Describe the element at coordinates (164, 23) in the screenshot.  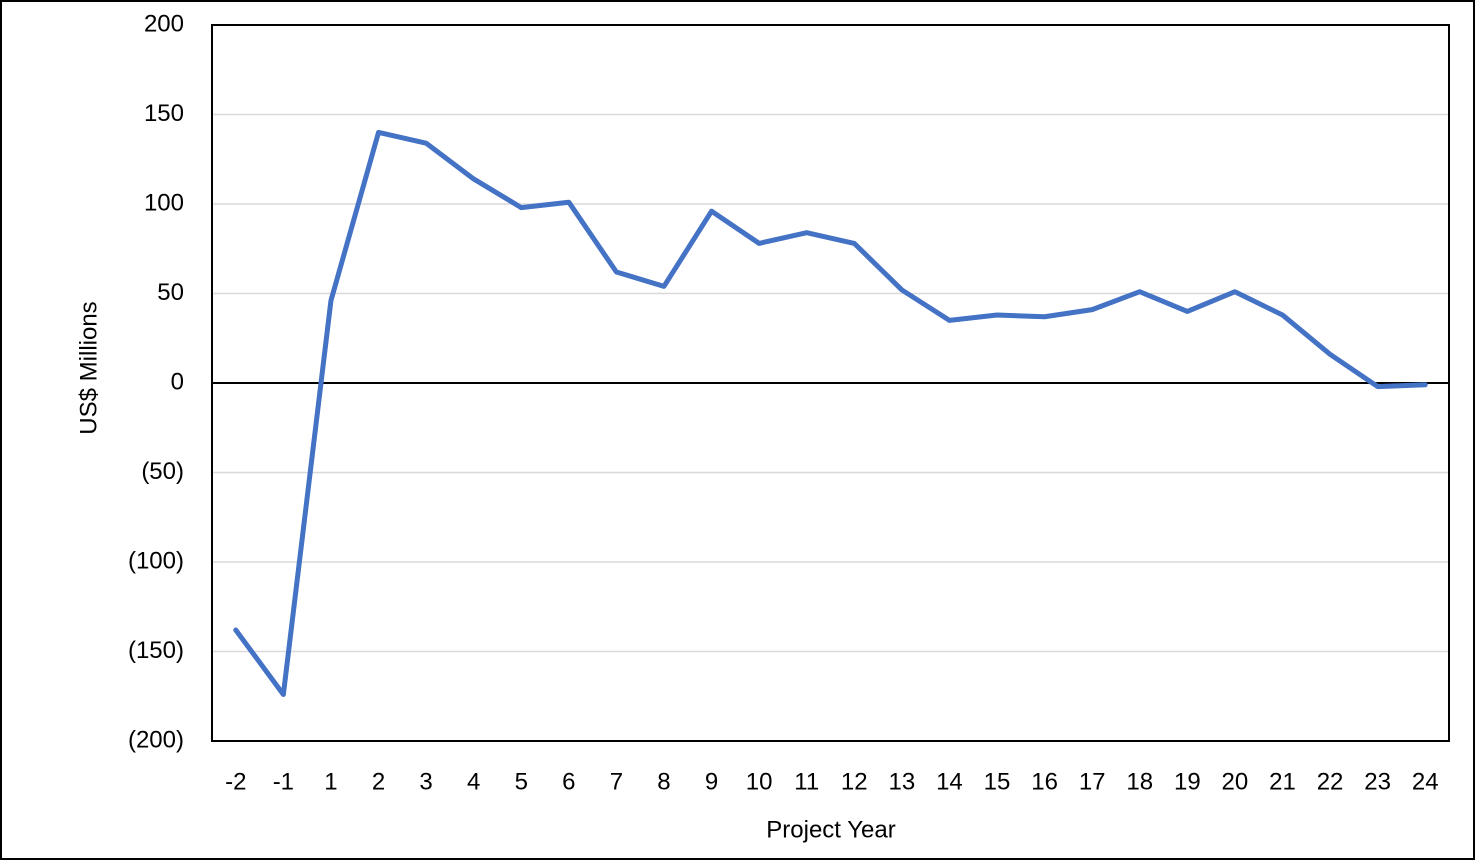
I see `y-tick-label: 200` at that location.